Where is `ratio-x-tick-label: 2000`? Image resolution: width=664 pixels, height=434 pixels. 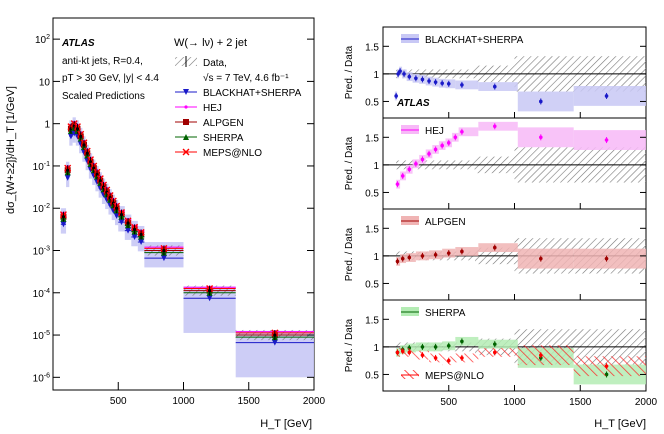 ratio-x-tick-label: 2000 is located at coordinates (646, 402).